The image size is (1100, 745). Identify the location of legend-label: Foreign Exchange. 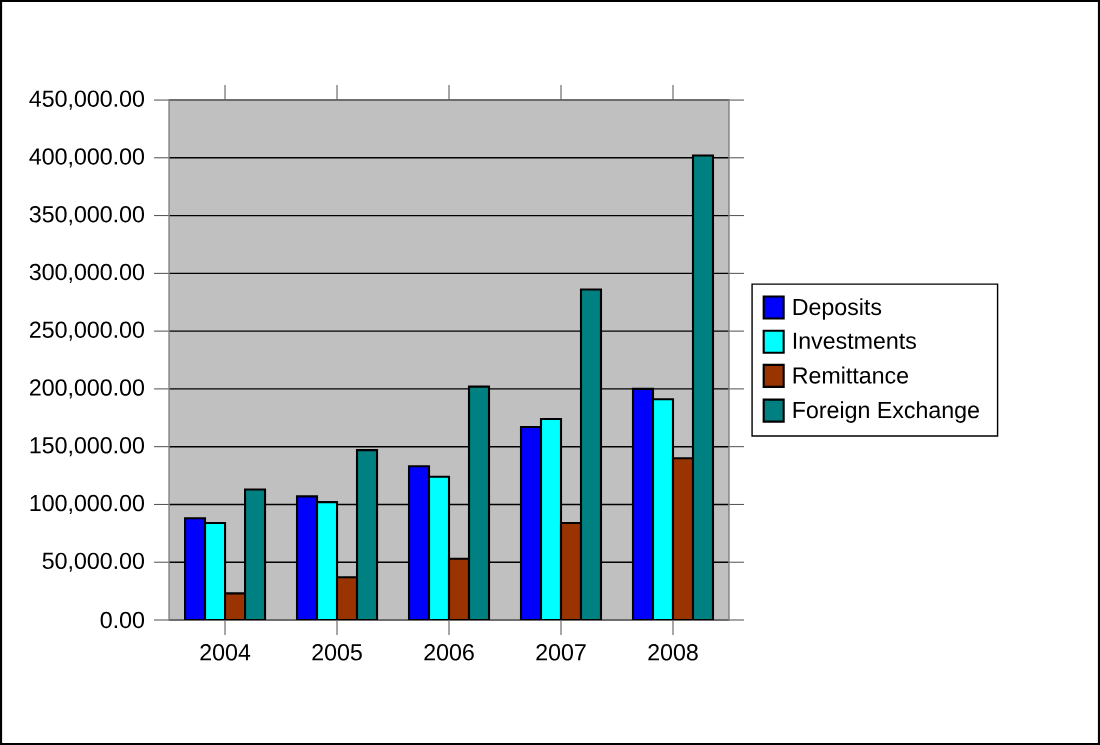
(886, 412).